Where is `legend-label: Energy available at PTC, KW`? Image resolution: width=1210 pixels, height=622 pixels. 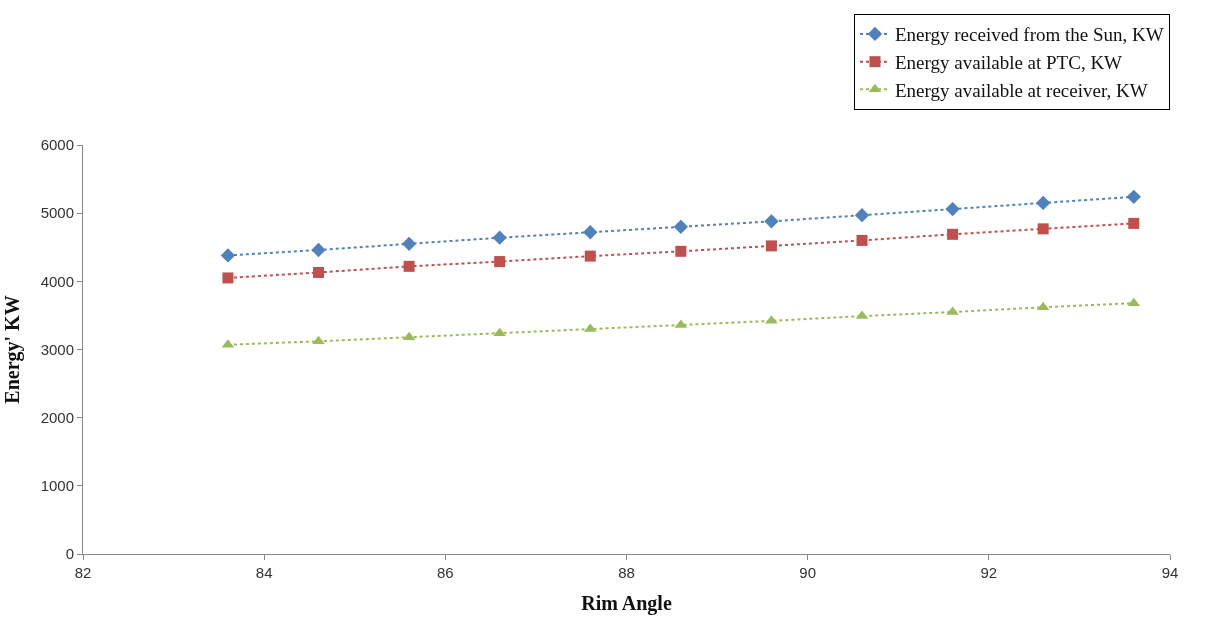 legend-label: Energy available at PTC, KW is located at coordinates (1009, 63).